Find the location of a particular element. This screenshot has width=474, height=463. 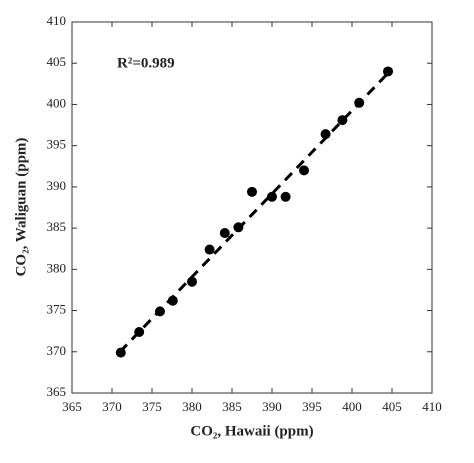

y-tick-label: 370 is located at coordinates (57, 350).